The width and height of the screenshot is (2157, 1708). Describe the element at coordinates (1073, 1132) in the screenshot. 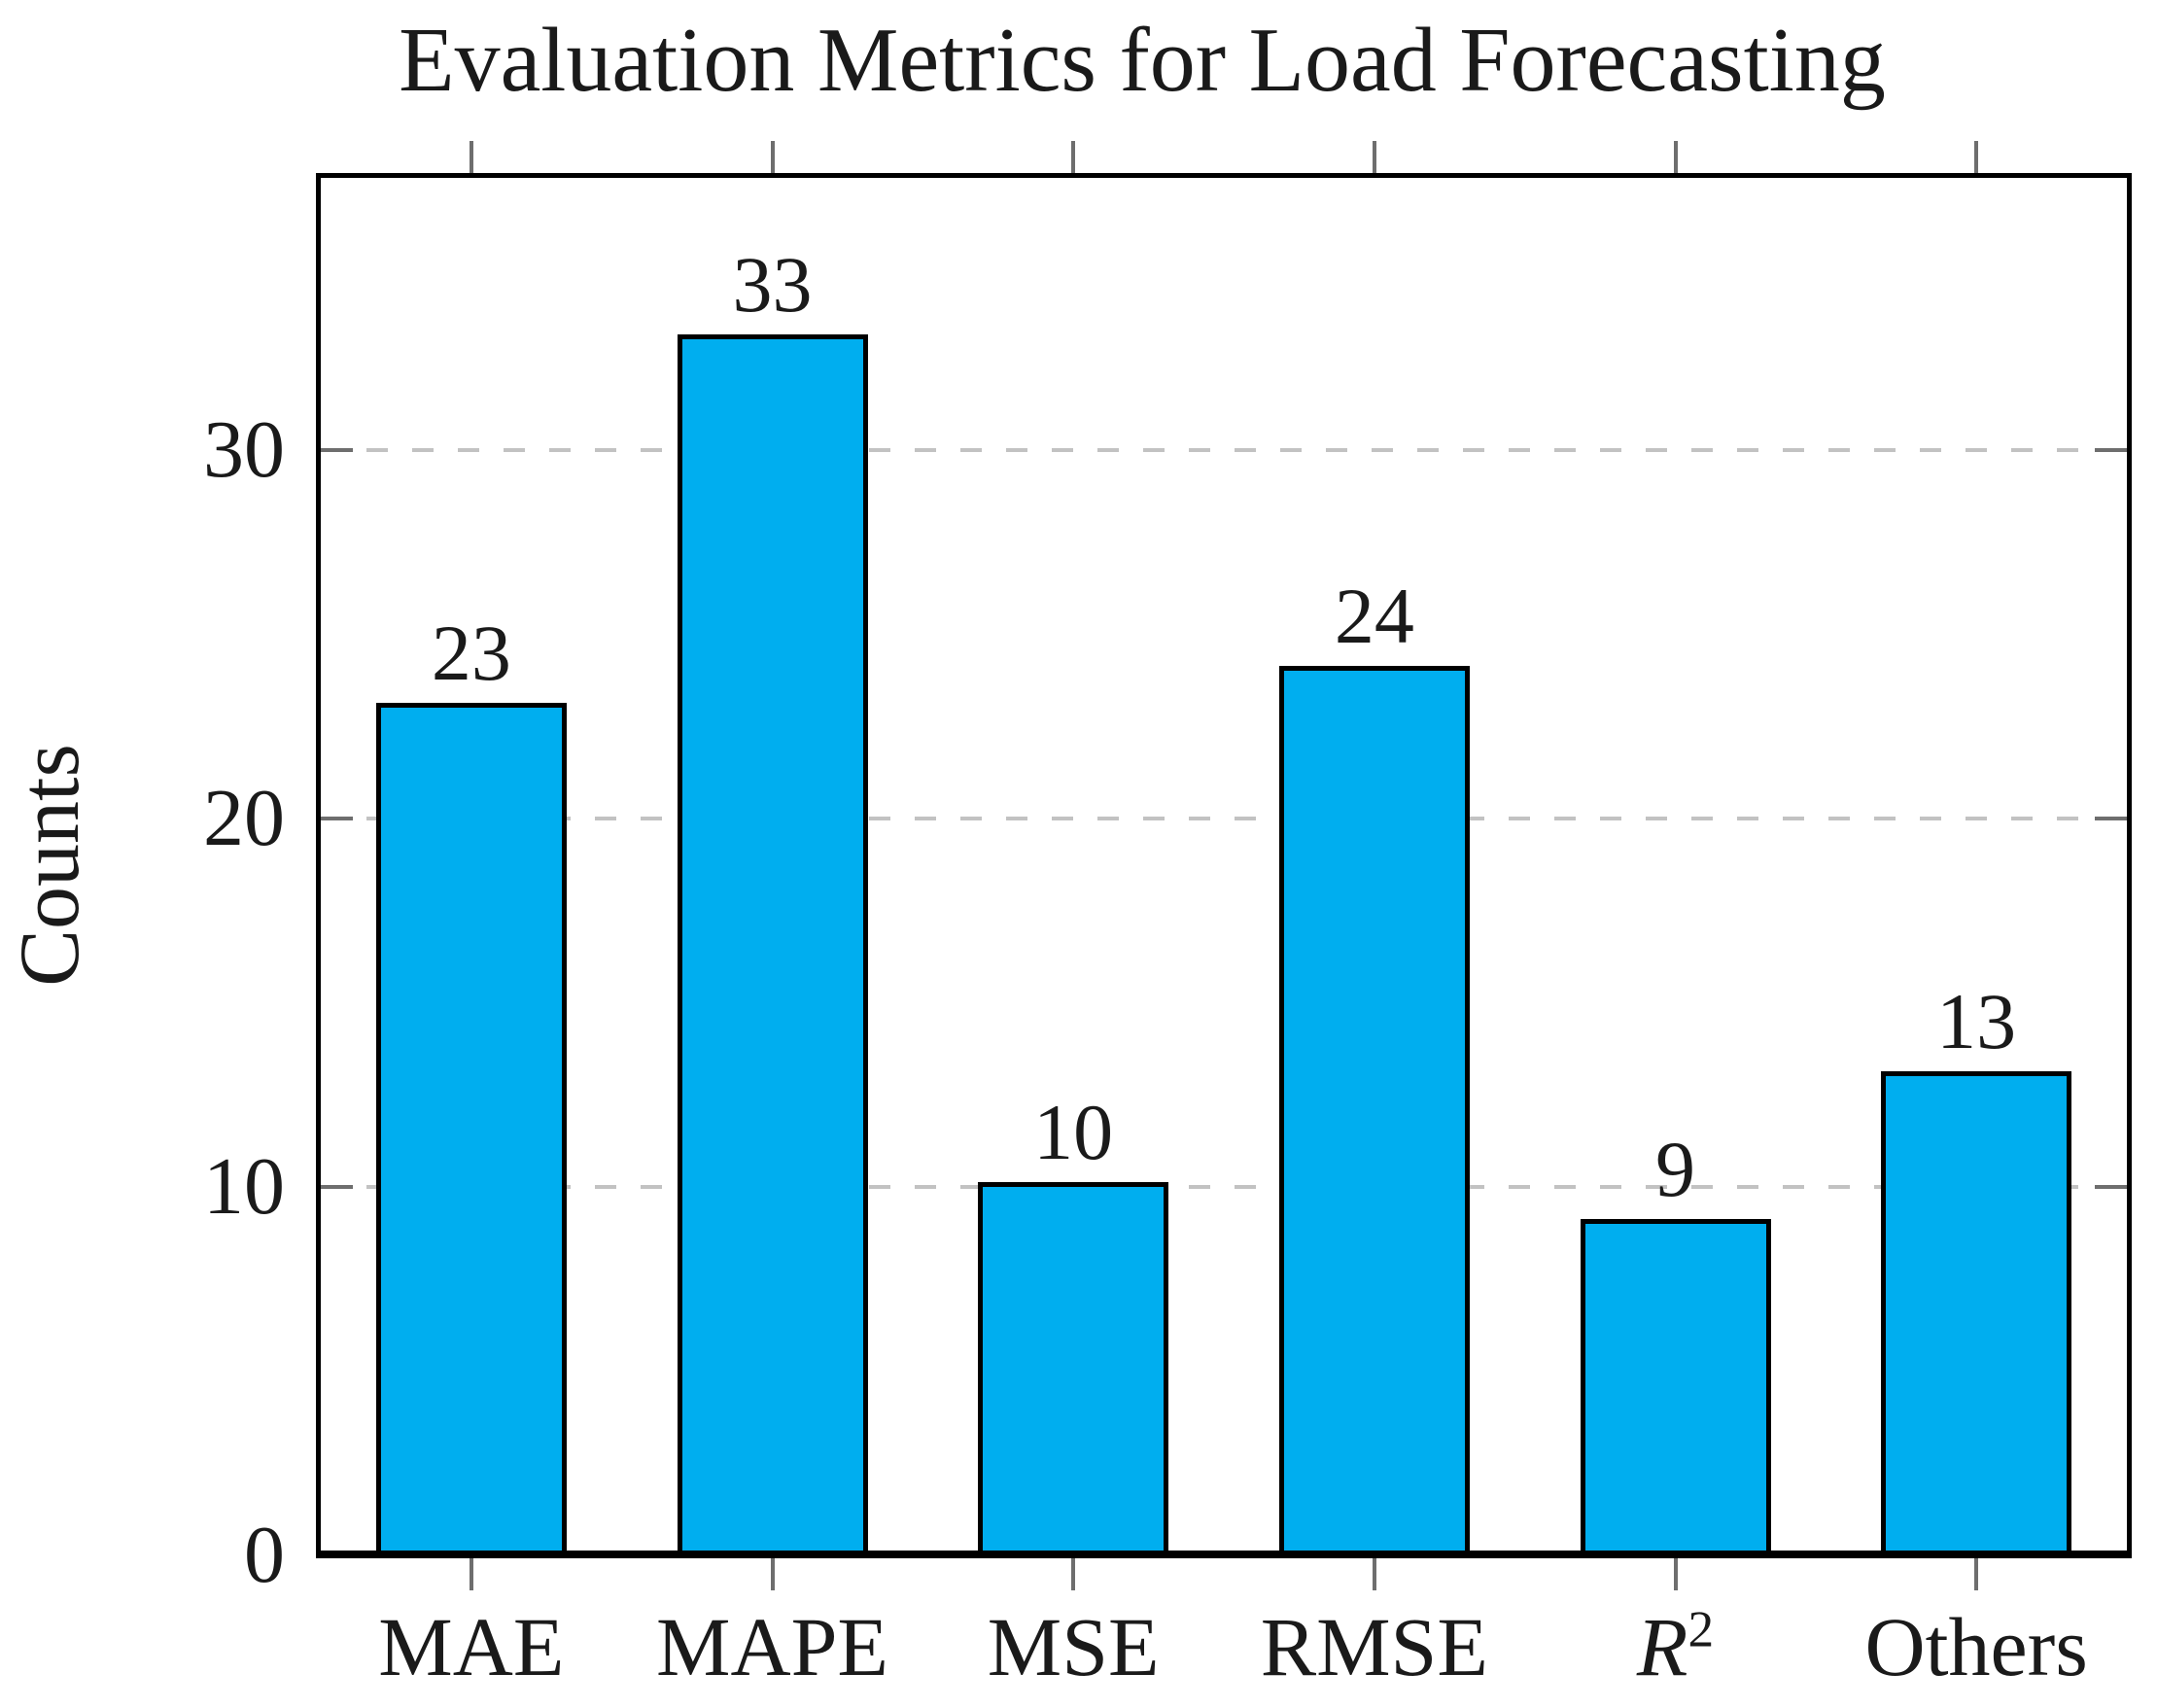

I see `bar-value-label-mse: 10` at that location.